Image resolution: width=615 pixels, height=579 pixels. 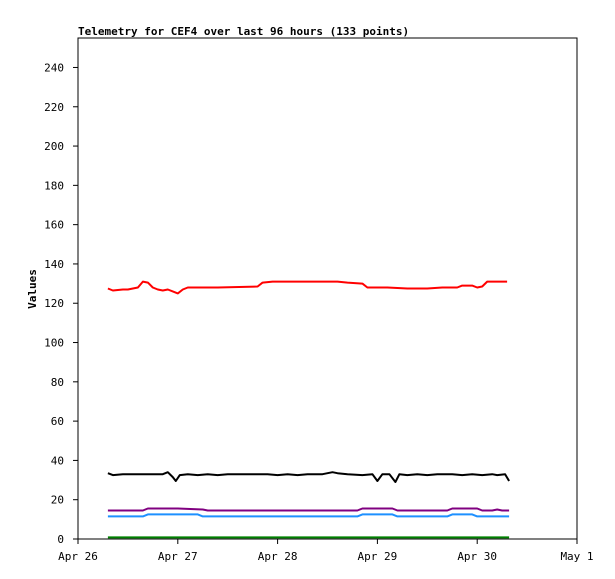 I want to click on y-tick-label: 200, so click(x=54, y=146).